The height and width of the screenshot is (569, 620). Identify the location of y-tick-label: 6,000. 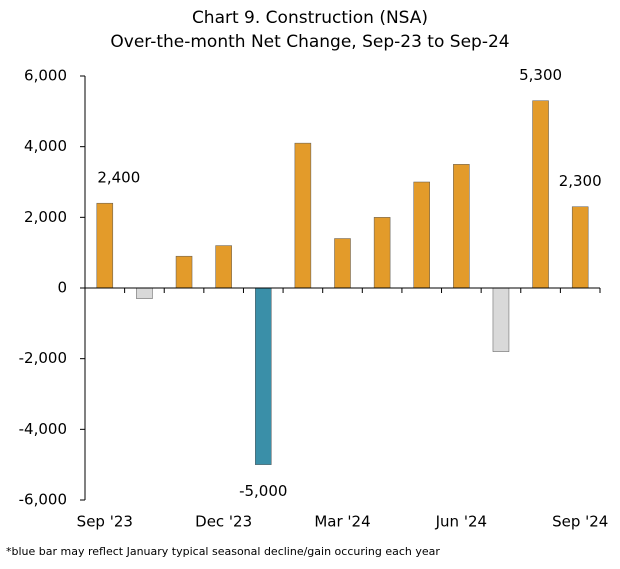
(45, 76).